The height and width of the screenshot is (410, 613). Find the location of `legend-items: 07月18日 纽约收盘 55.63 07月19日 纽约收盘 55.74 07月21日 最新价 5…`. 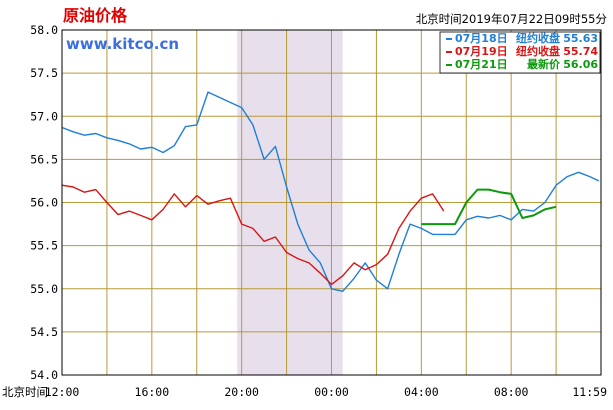

legend-items: 07月18日 纽约收盘 55.63 07月19日 纽约收盘 55.74 07月21日 最新价 5… is located at coordinates (522, 51).